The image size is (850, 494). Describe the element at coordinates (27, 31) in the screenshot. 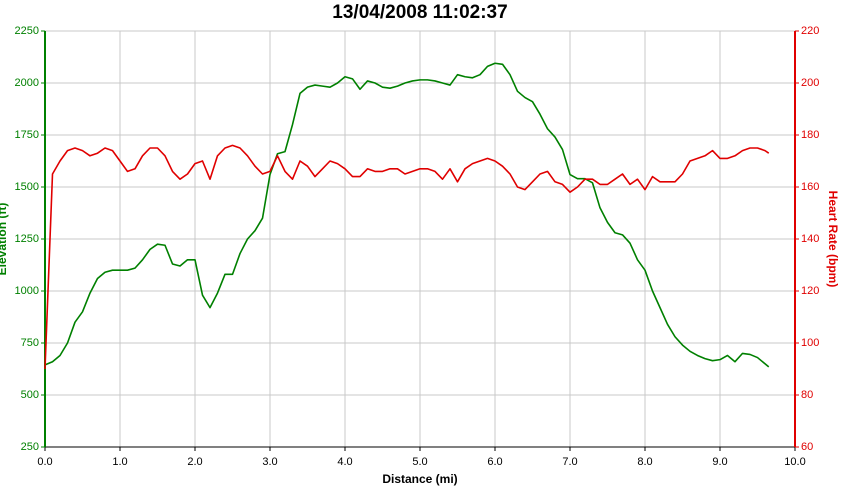

I see `y-tick-label: 2250` at that location.